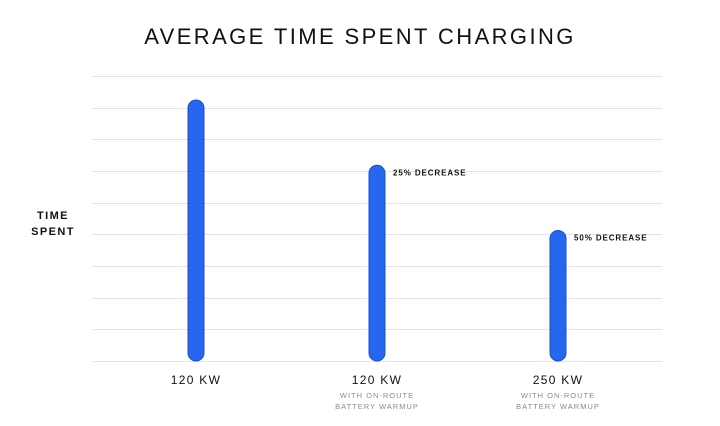 The height and width of the screenshot is (426, 720). Describe the element at coordinates (430, 172) in the screenshot. I see `data-label: 25% DECREASE` at that location.